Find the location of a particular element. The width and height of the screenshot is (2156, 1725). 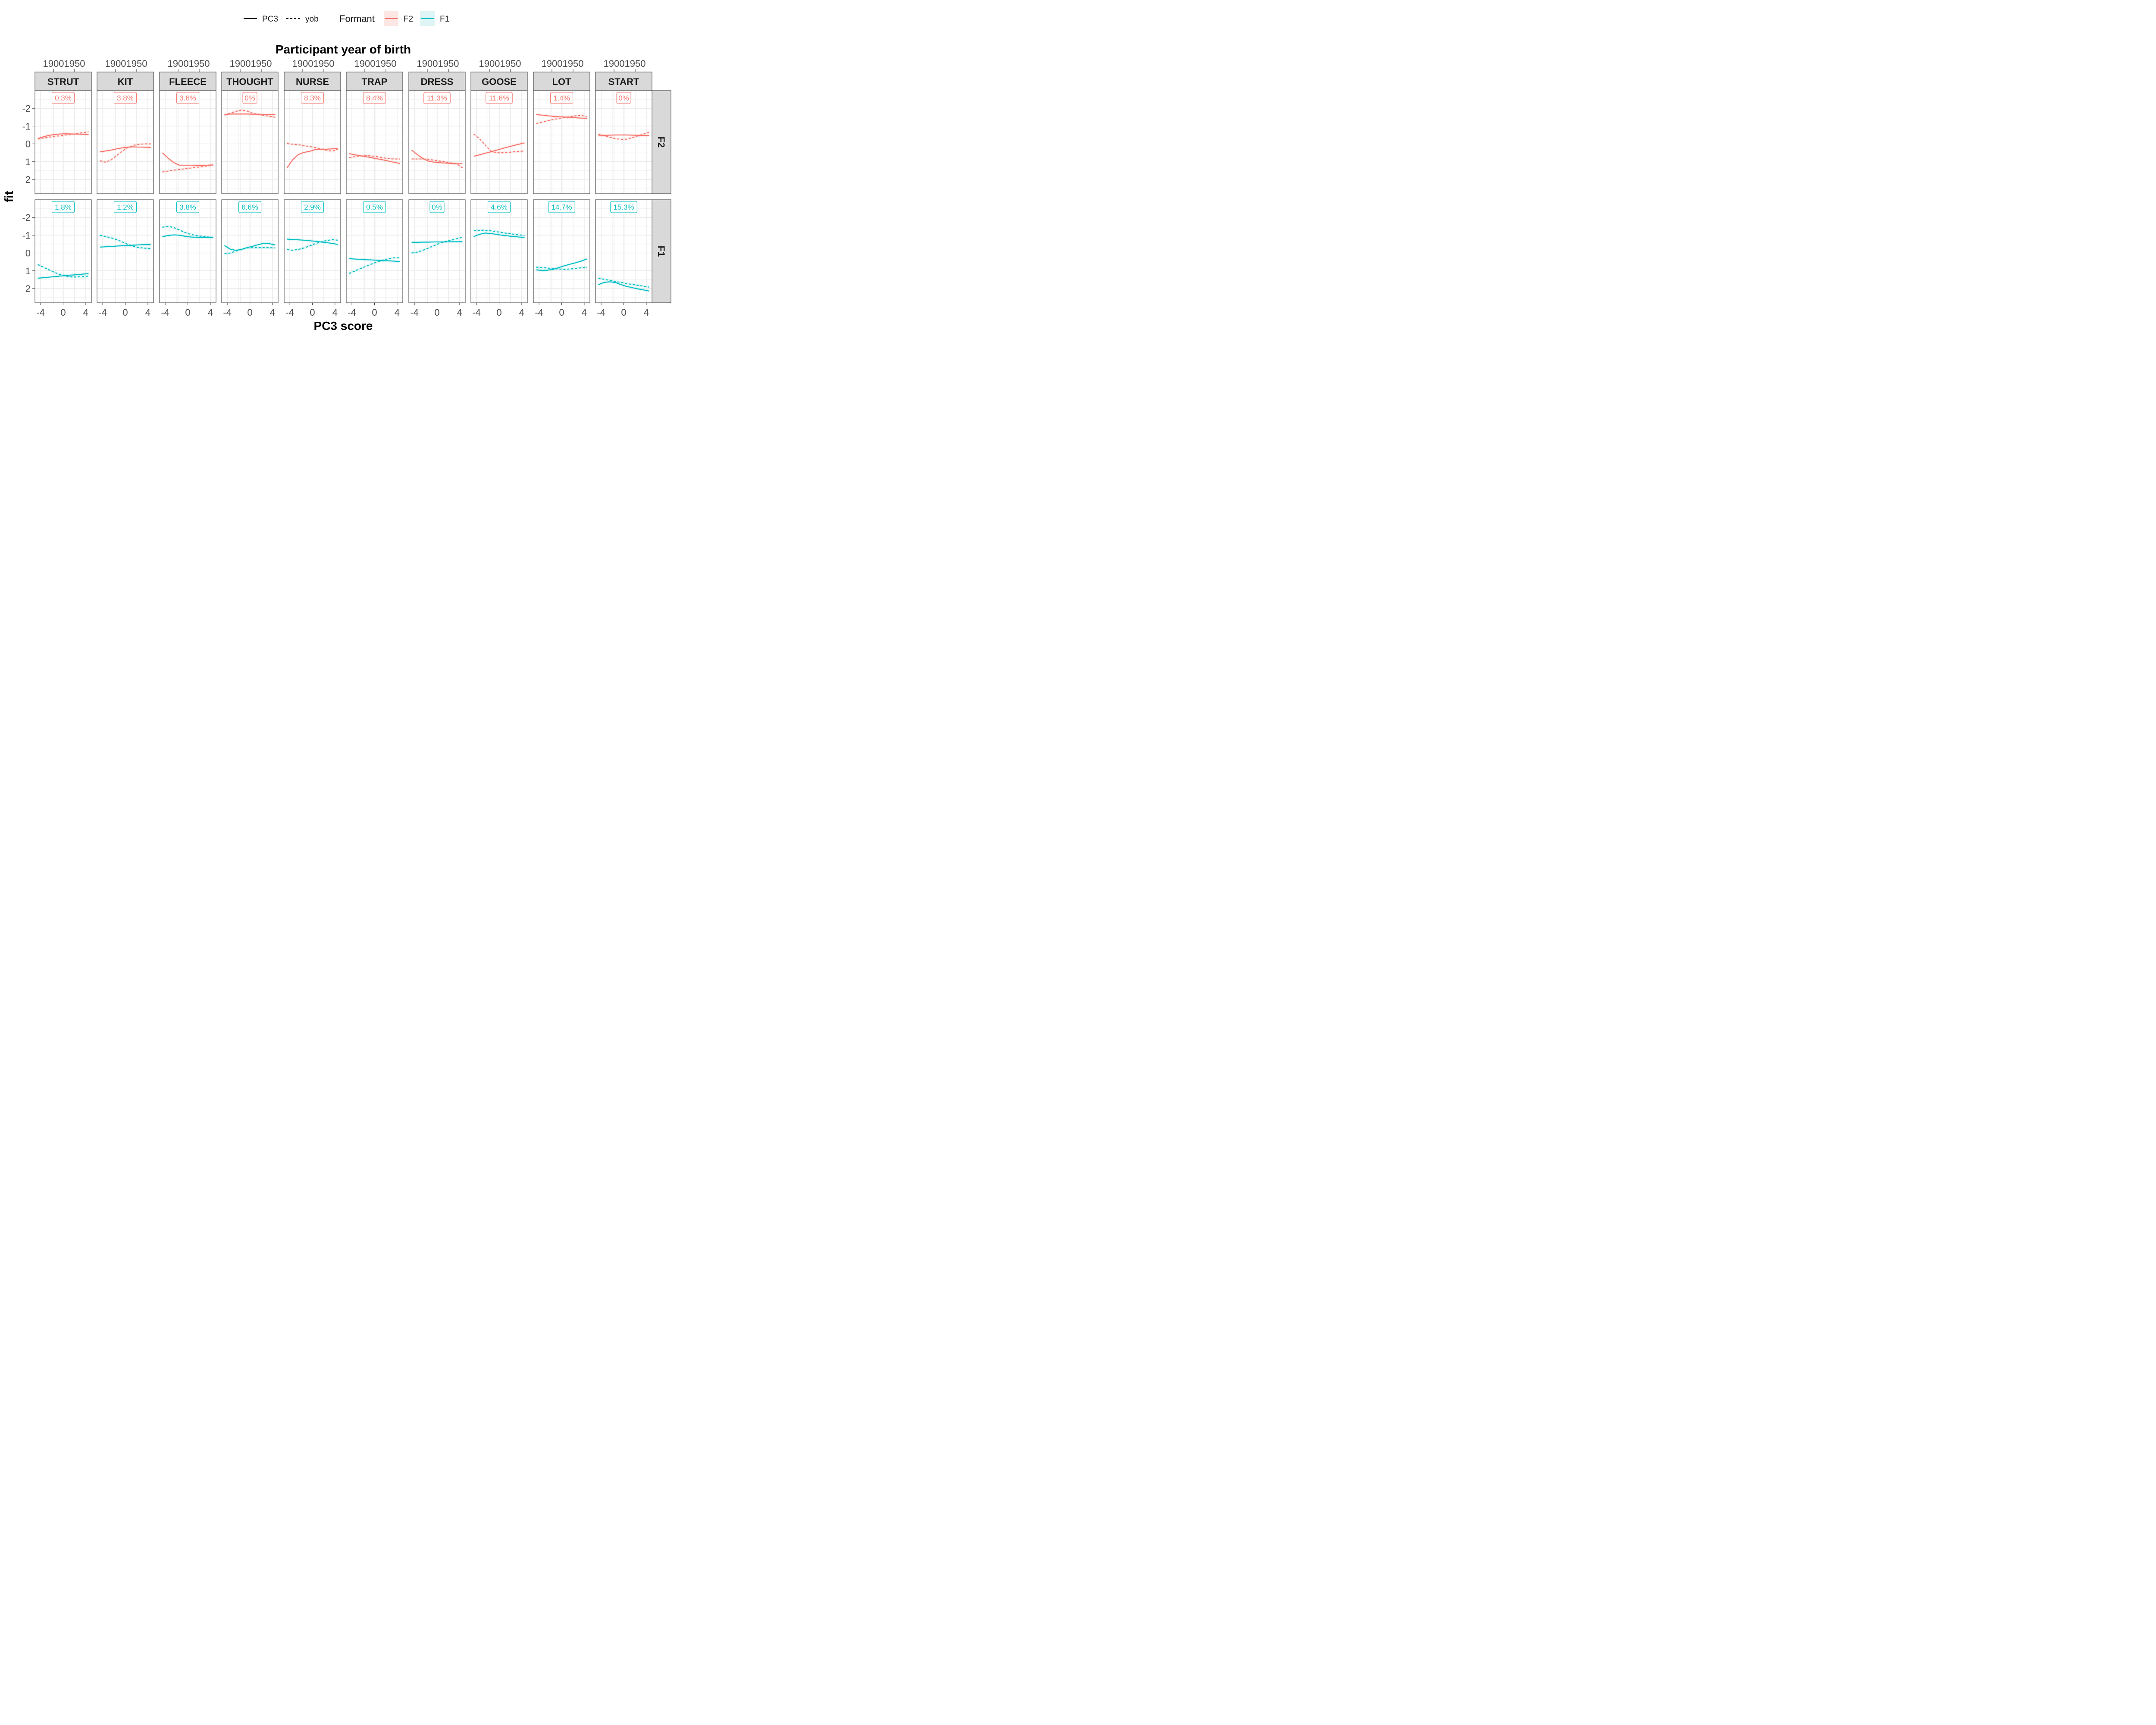

panel-f2-trap: 8.4% is located at coordinates (374, 142).